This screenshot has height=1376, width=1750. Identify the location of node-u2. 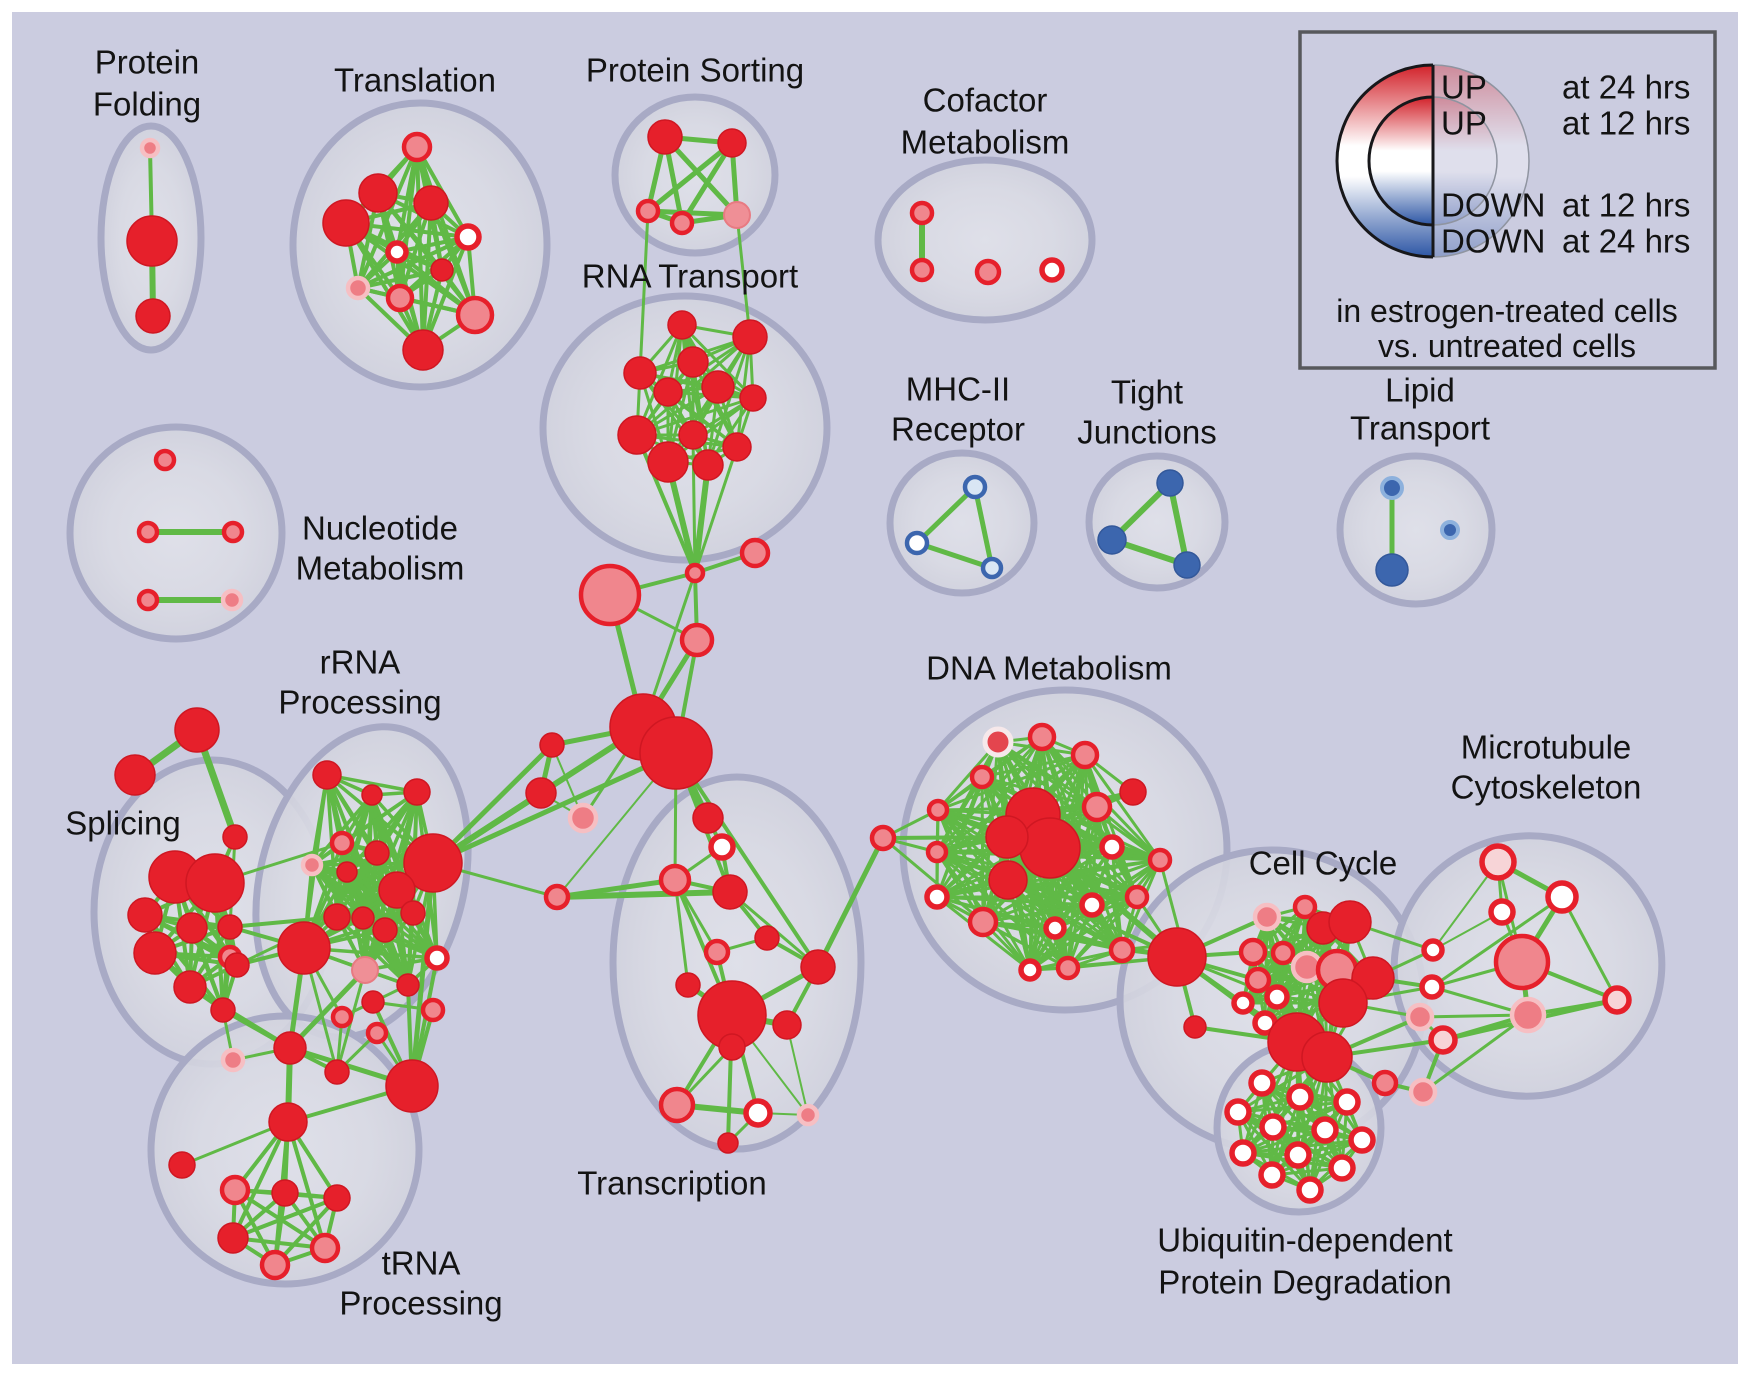
(1300, 1097).